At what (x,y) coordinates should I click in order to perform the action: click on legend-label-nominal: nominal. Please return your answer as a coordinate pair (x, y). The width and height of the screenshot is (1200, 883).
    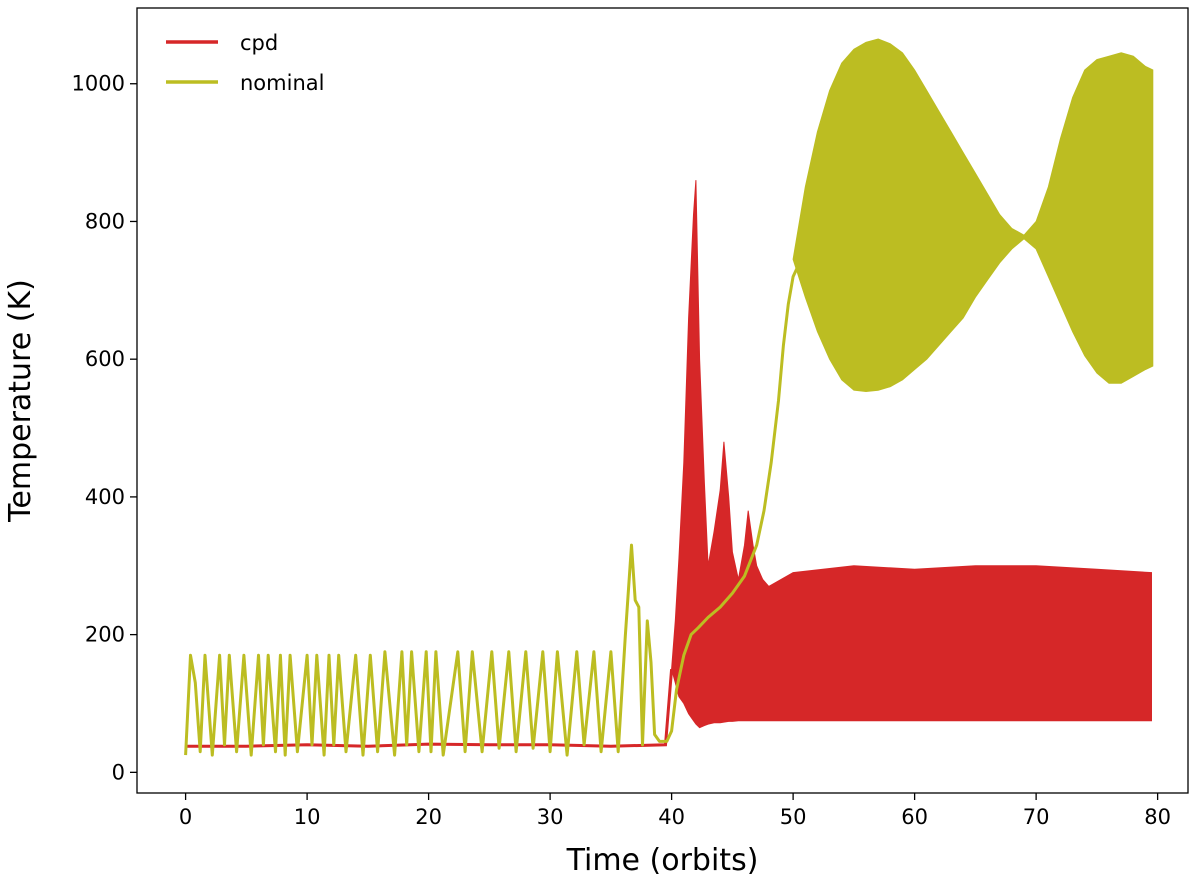
    Looking at the image, I should click on (282, 83).